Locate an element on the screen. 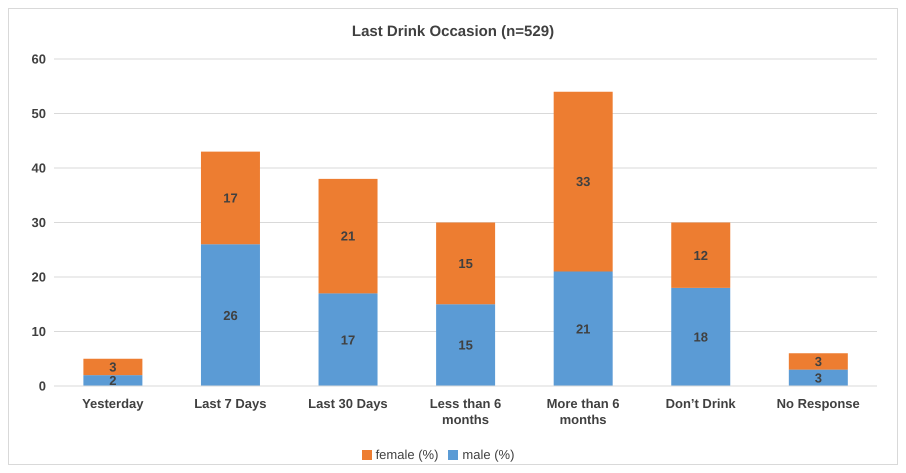  data-label: 33 is located at coordinates (583, 182).